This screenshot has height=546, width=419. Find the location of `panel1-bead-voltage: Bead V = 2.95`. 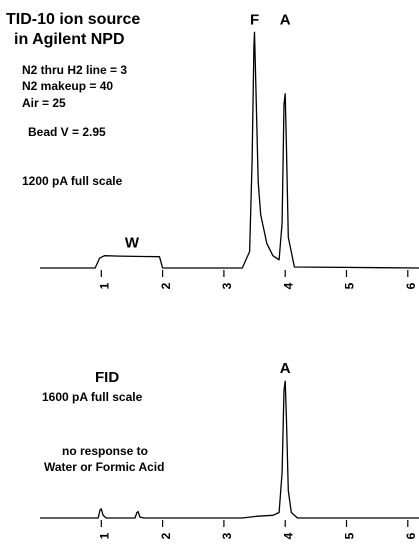

panel1-bead-voltage: Bead V = 2.95 is located at coordinates (67, 132).